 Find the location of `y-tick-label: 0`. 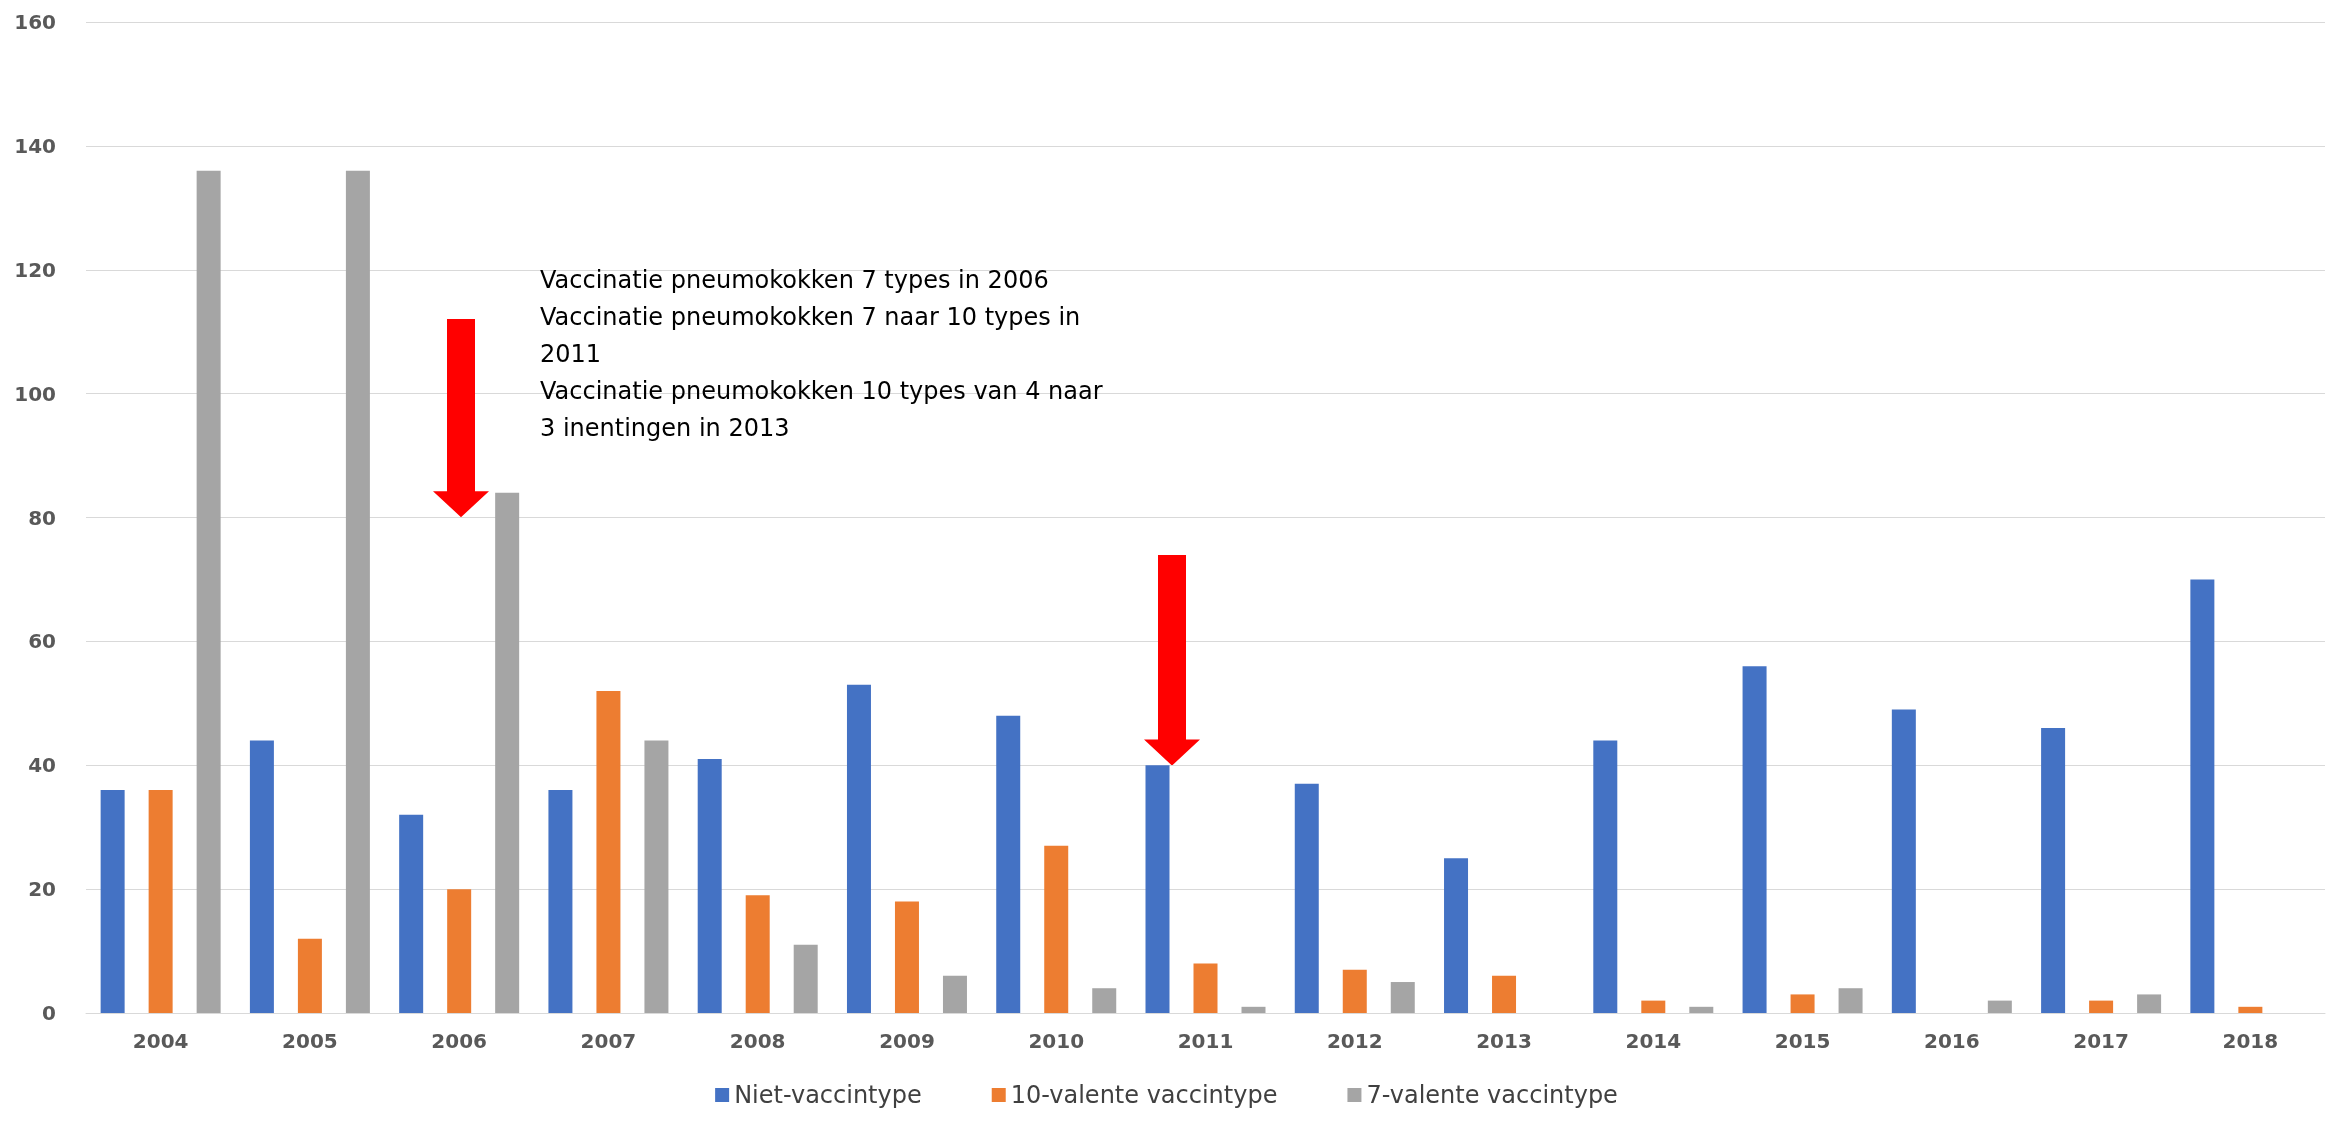

y-tick-label: 0 is located at coordinates (49, 1013).